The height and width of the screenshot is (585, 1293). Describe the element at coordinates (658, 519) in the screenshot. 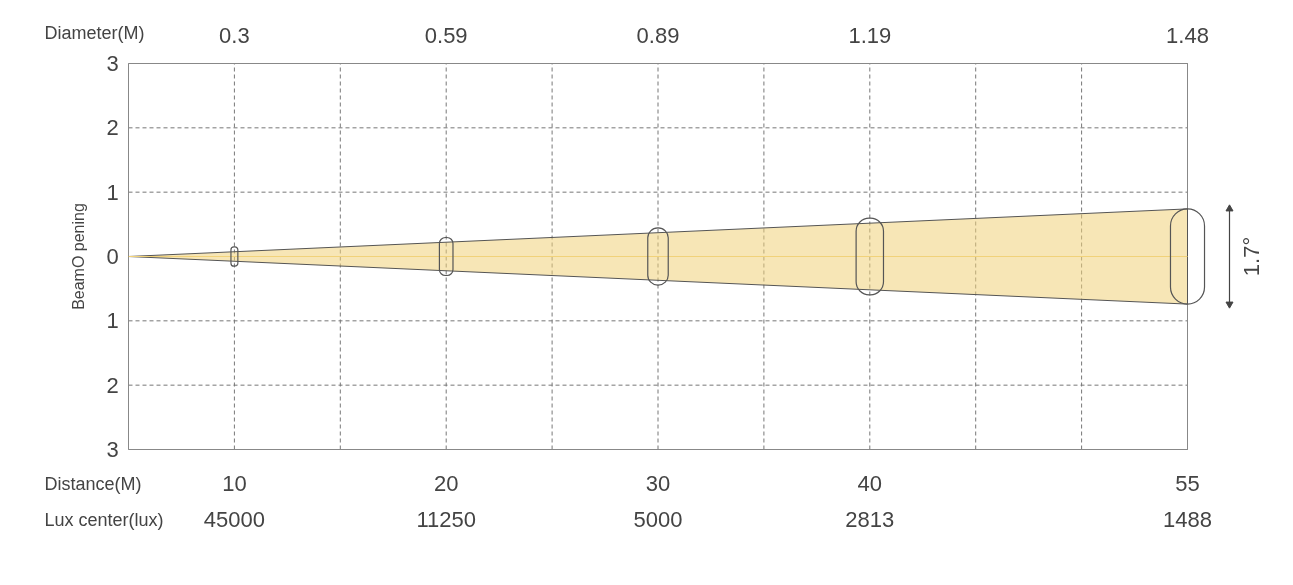

I see `text: 5000` at that location.